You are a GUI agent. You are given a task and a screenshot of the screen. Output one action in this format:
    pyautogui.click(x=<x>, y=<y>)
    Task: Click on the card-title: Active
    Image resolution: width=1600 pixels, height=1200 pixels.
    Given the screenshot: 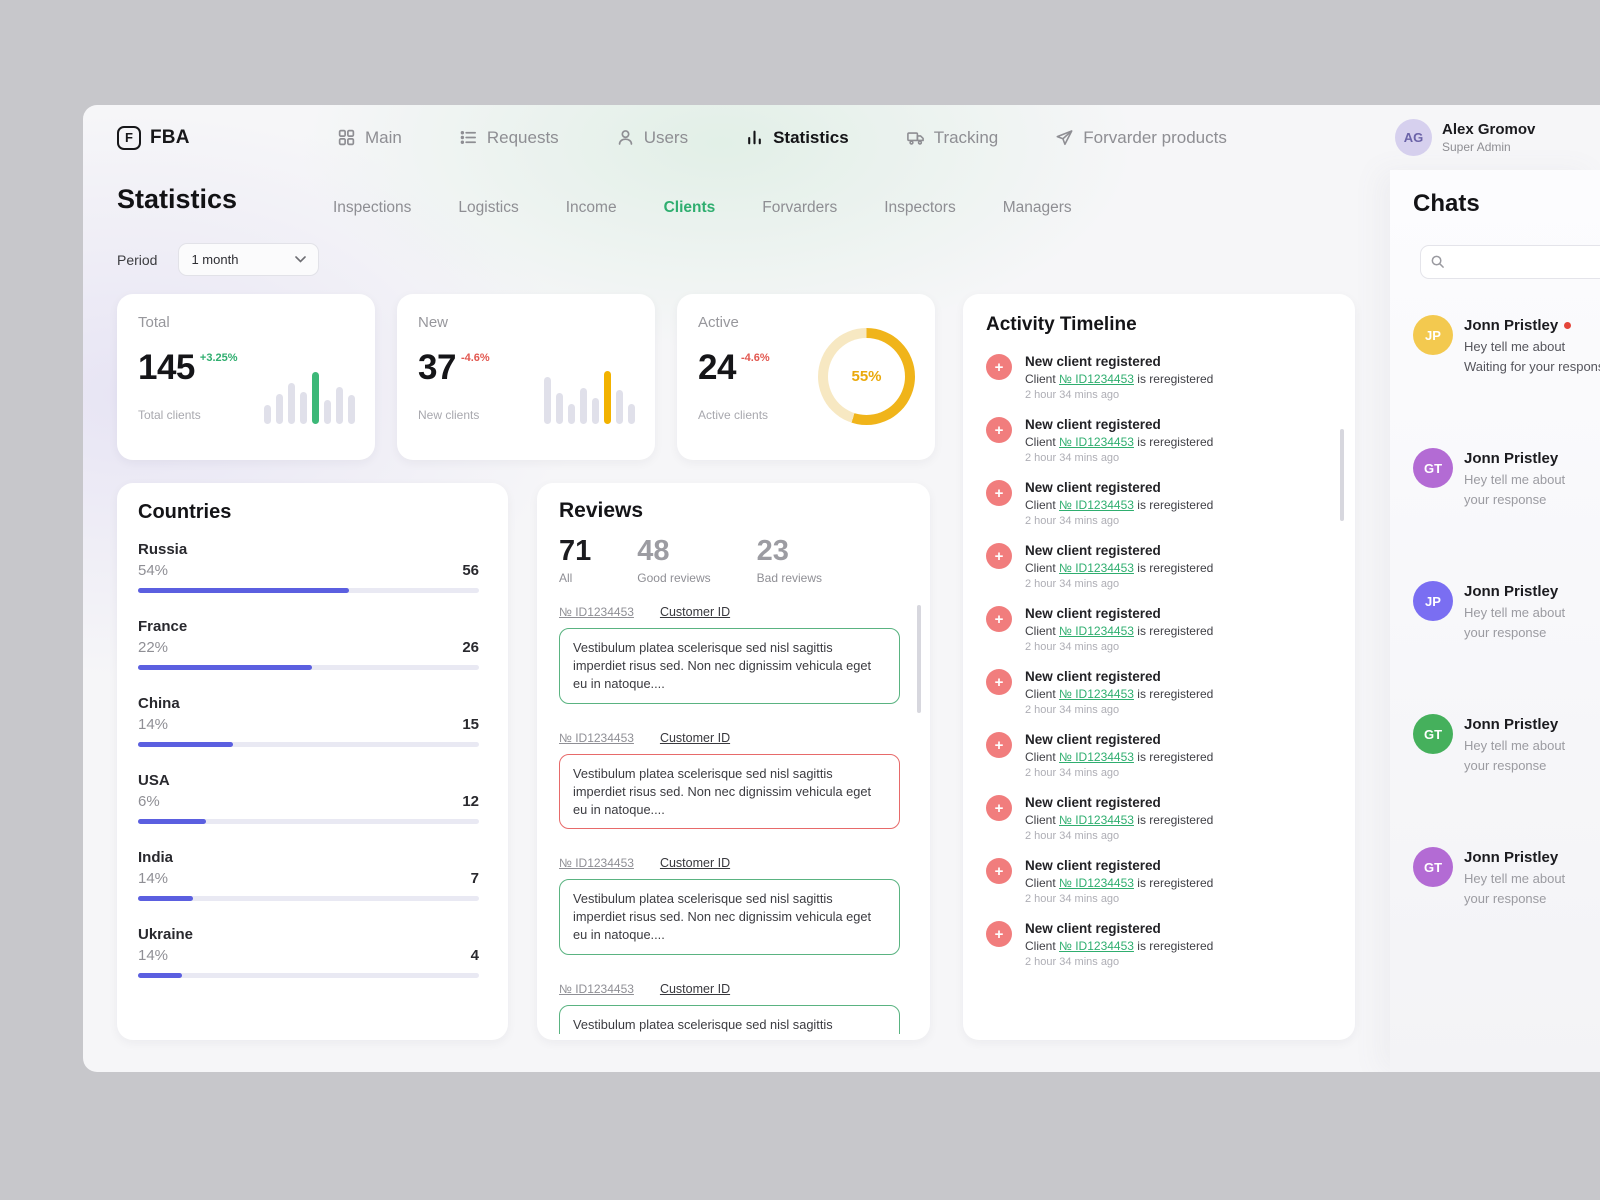 What is the action you would take?
    pyautogui.click(x=718, y=322)
    